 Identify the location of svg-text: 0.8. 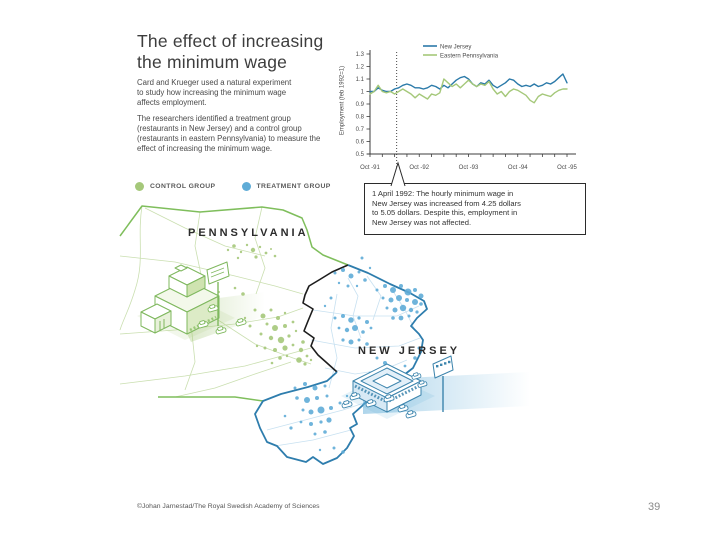
(360, 118).